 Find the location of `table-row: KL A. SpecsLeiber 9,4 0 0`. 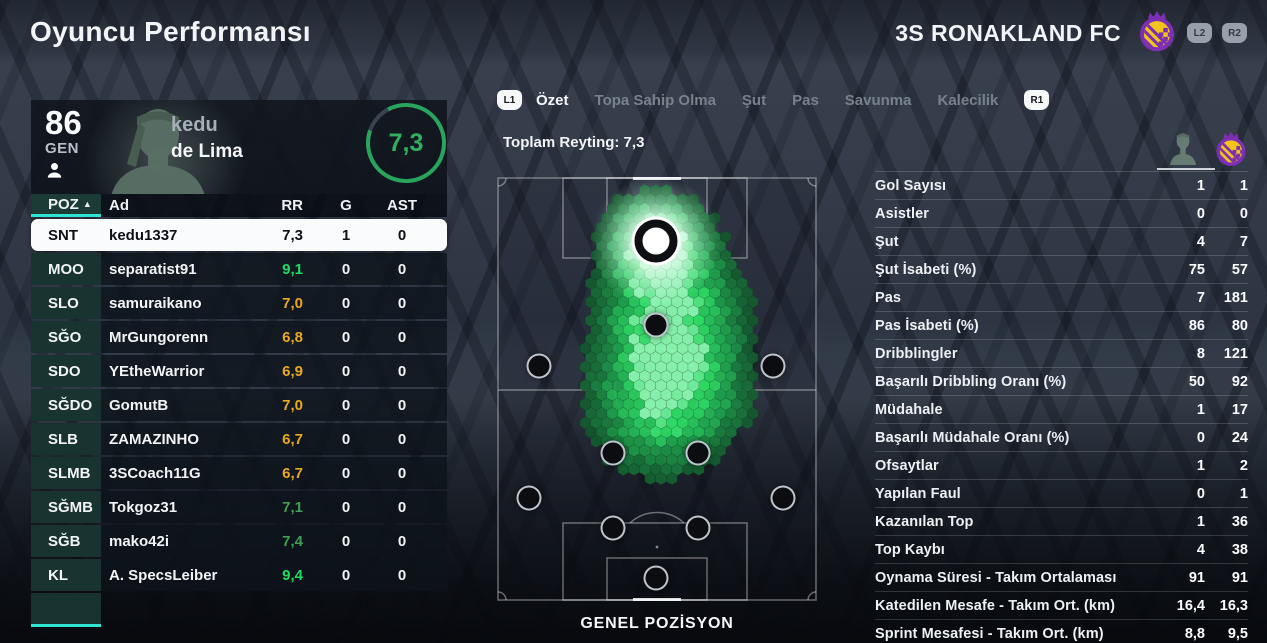

table-row: KL A. SpecsLeiber 9,4 0 0 is located at coordinates (239, 575).